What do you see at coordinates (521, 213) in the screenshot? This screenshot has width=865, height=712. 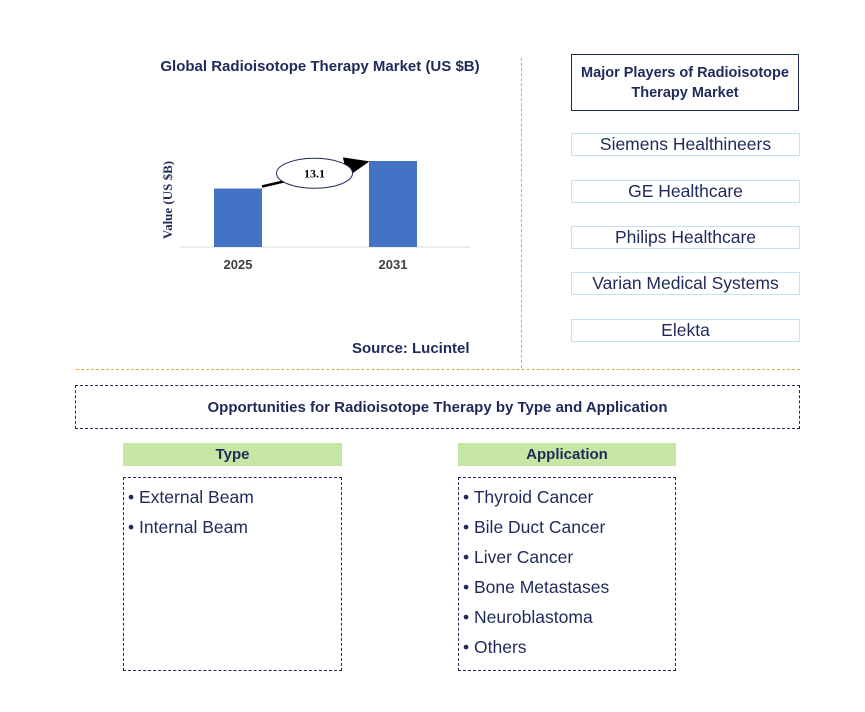 I see `vertical-divider` at bounding box center [521, 213].